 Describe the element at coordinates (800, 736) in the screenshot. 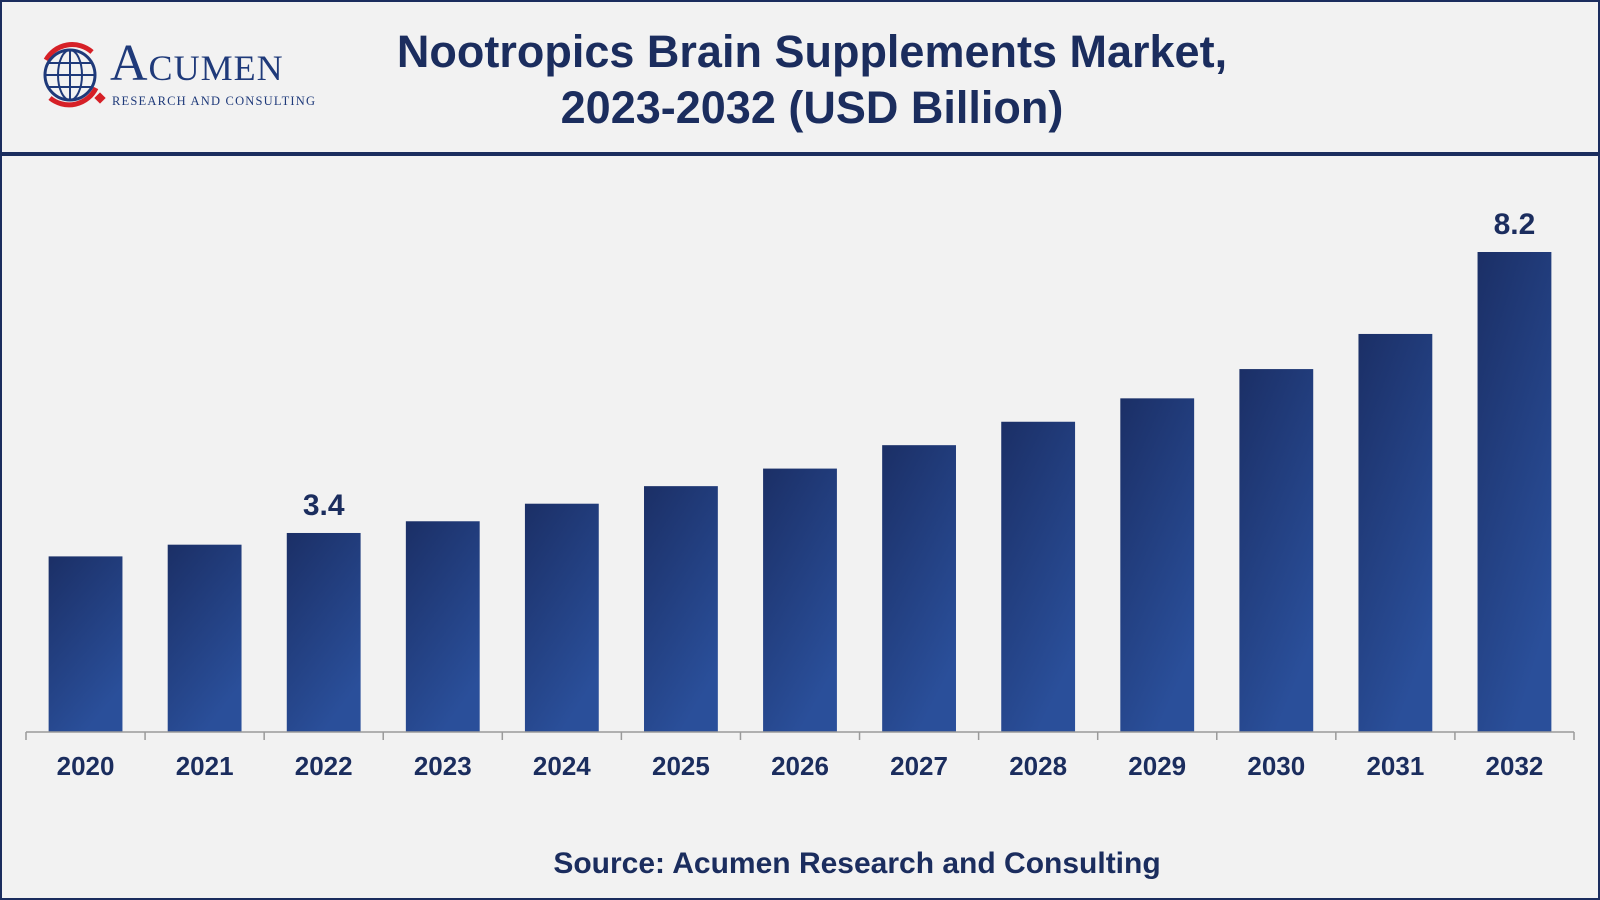

I see `x-axis-ticks` at that location.